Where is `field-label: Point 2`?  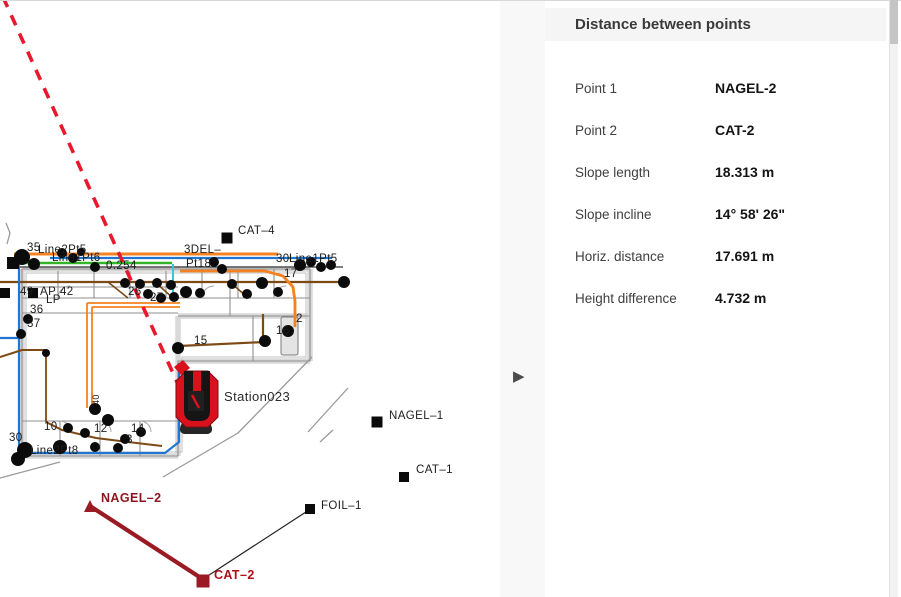
field-label: Point 2 is located at coordinates (596, 130).